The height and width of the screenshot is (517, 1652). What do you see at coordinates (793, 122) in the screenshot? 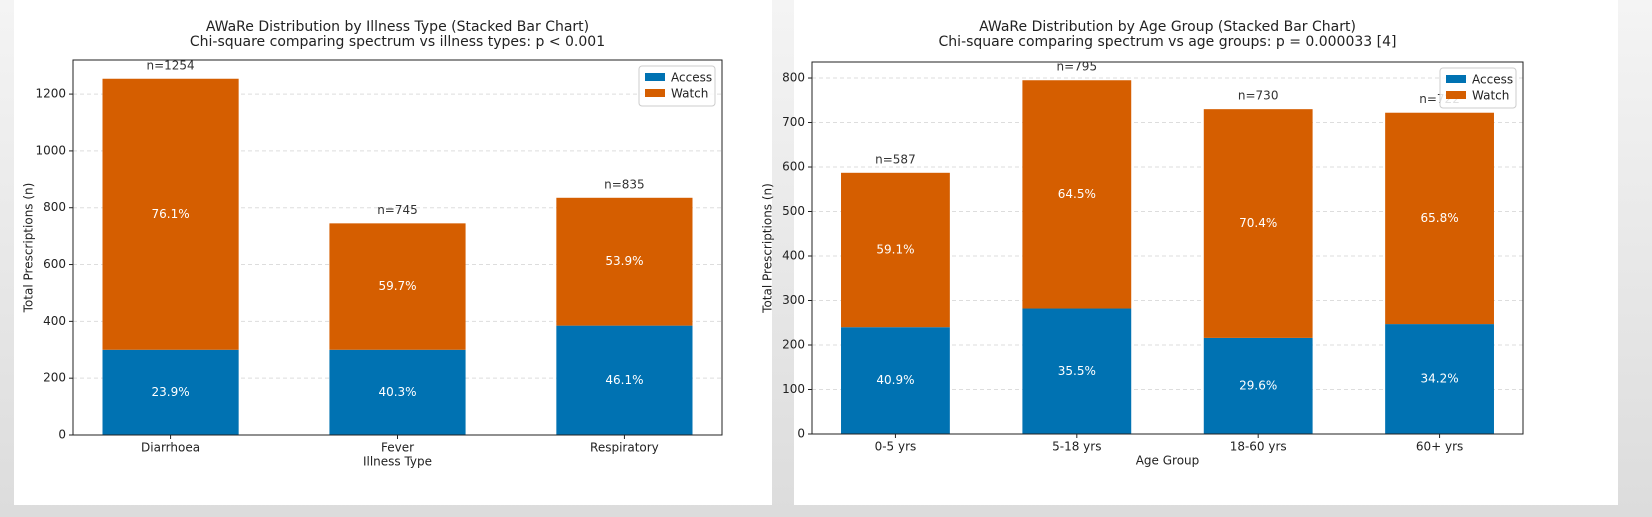
I see `y-tick-label: 700` at bounding box center [793, 122].